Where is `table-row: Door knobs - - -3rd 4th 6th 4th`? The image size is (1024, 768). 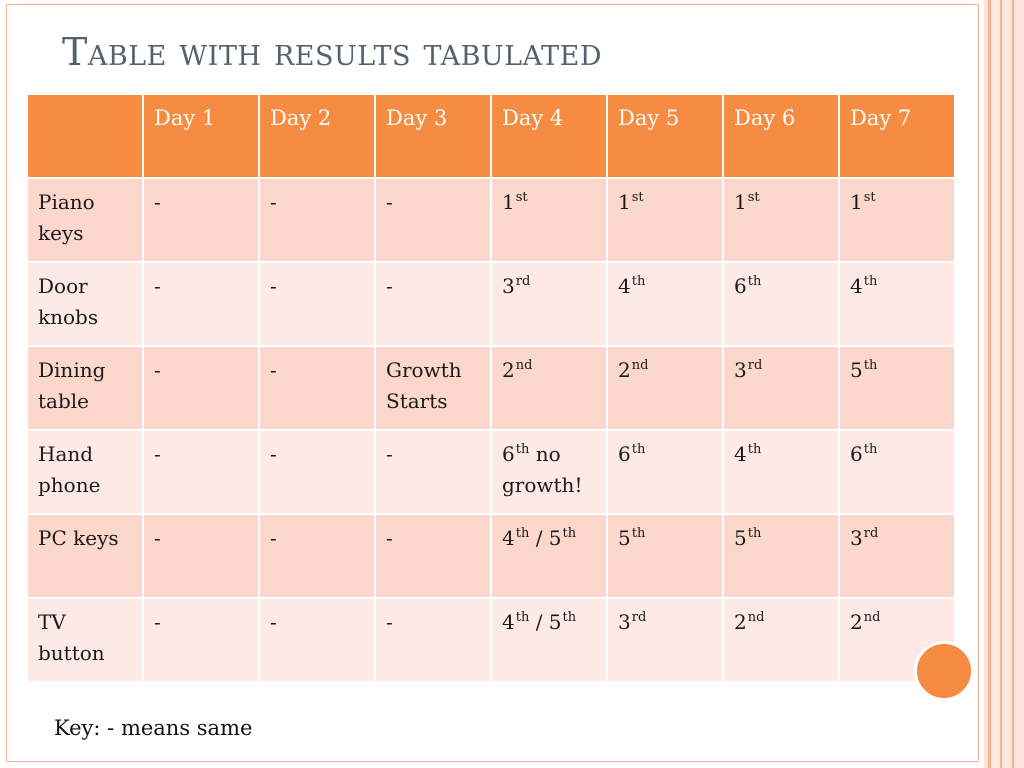
table-row: Door knobs - - -3rd 4th 6th 4th is located at coordinates (491, 304).